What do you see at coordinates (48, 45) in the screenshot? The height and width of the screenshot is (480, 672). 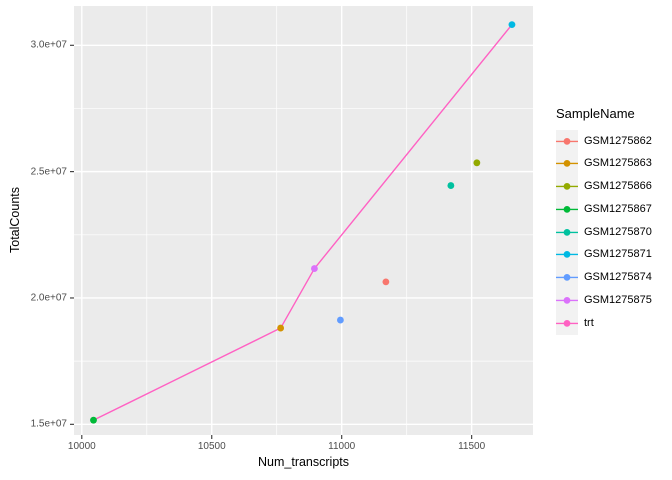 I see `y-tick-label: 3.0e+07` at bounding box center [48, 45].